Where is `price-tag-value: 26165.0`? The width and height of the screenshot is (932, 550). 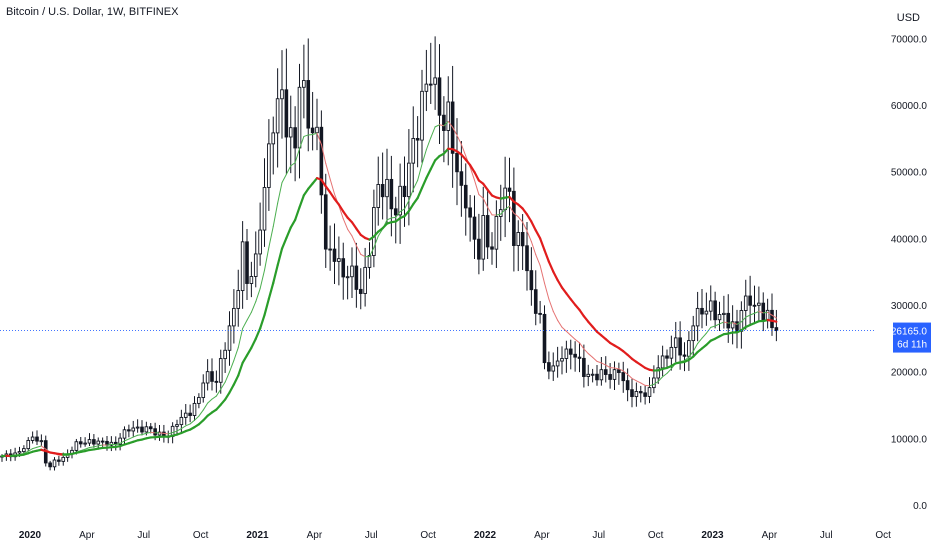
price-tag-value: 26165.0 is located at coordinates (909, 332).